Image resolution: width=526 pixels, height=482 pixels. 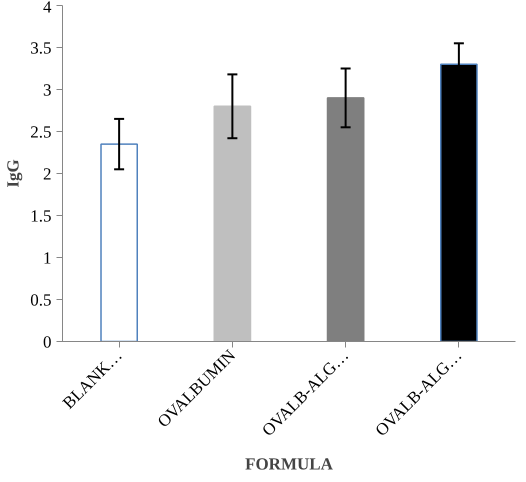 What do you see at coordinates (41, 48) in the screenshot?
I see `y-tick-label: 3.5` at bounding box center [41, 48].